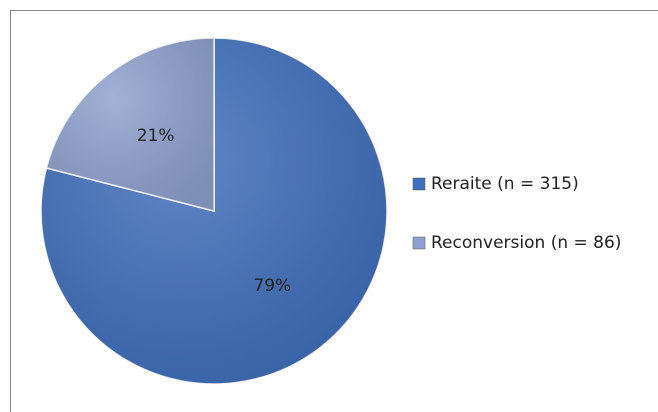 This screenshot has height=412, width=658. I want to click on legend-label: Reraite (n = 315), so click(505, 184).